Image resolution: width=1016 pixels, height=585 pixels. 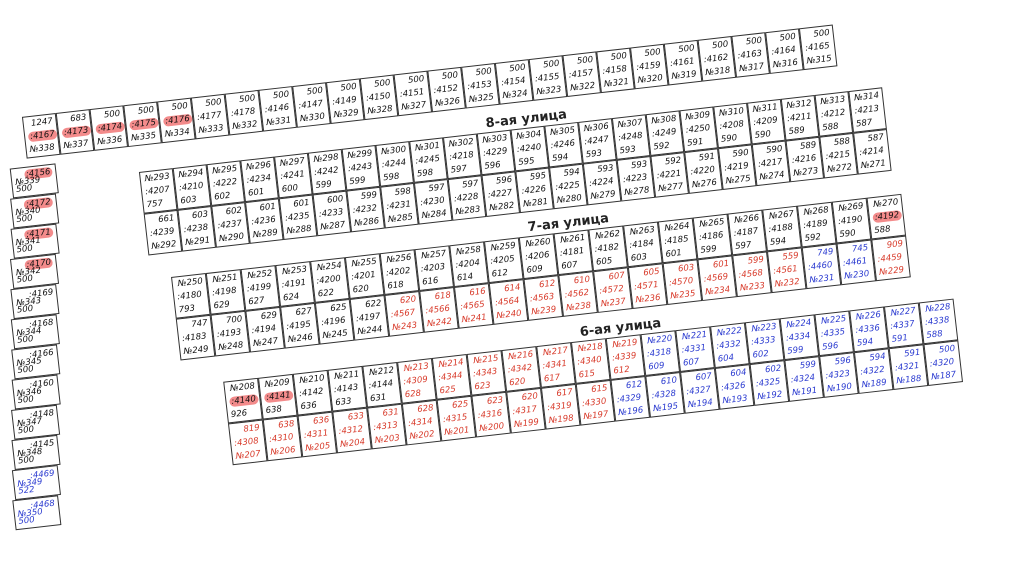 What do you see at coordinates (787, 283) in the screenshot?
I see `plot-no: №232` at bounding box center [787, 283].